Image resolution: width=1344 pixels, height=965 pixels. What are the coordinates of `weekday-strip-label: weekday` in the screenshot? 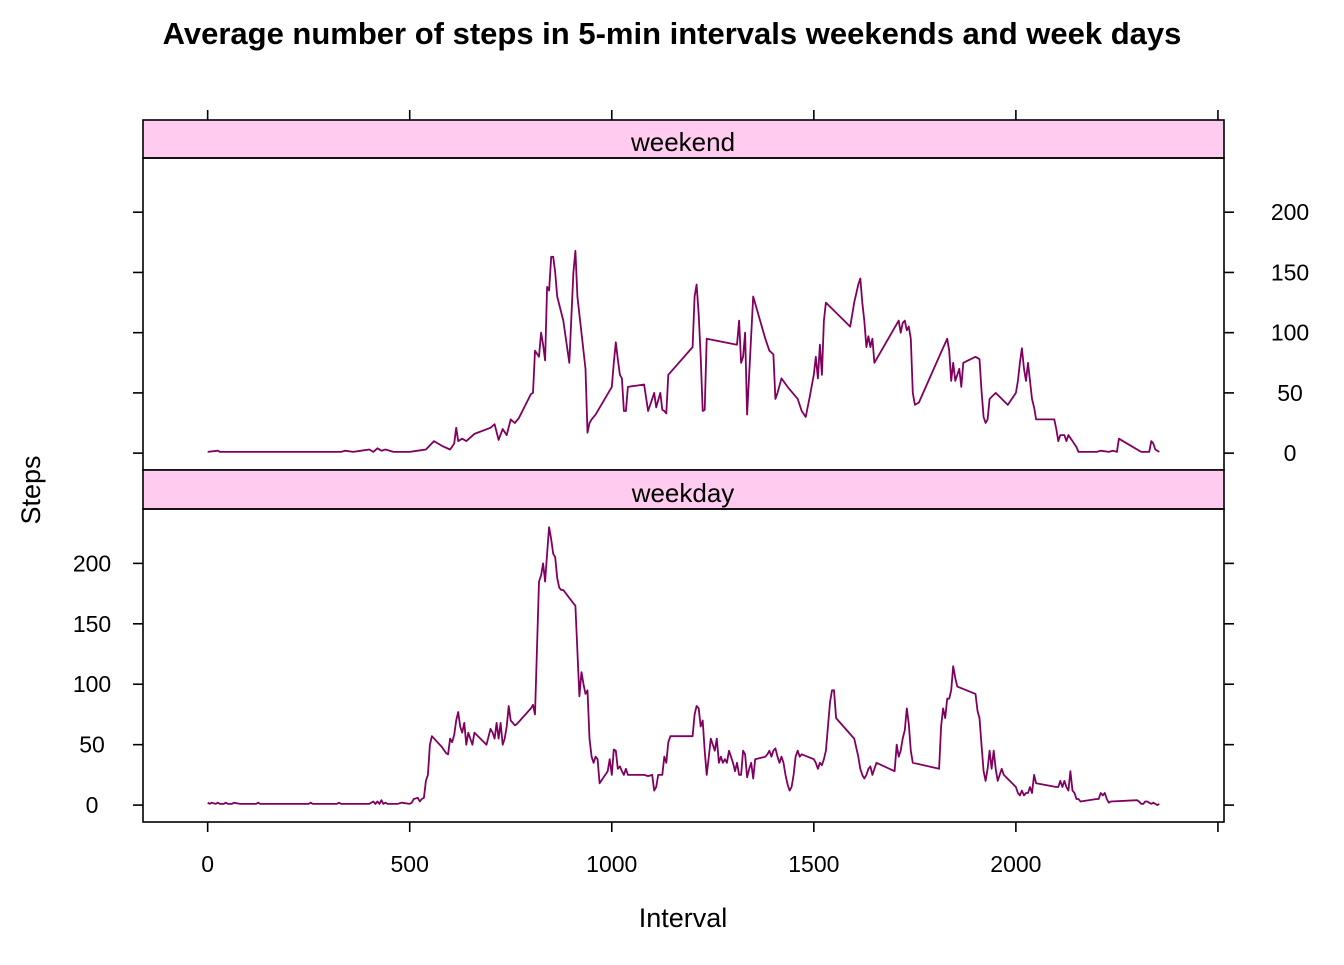 It's located at (683, 493).